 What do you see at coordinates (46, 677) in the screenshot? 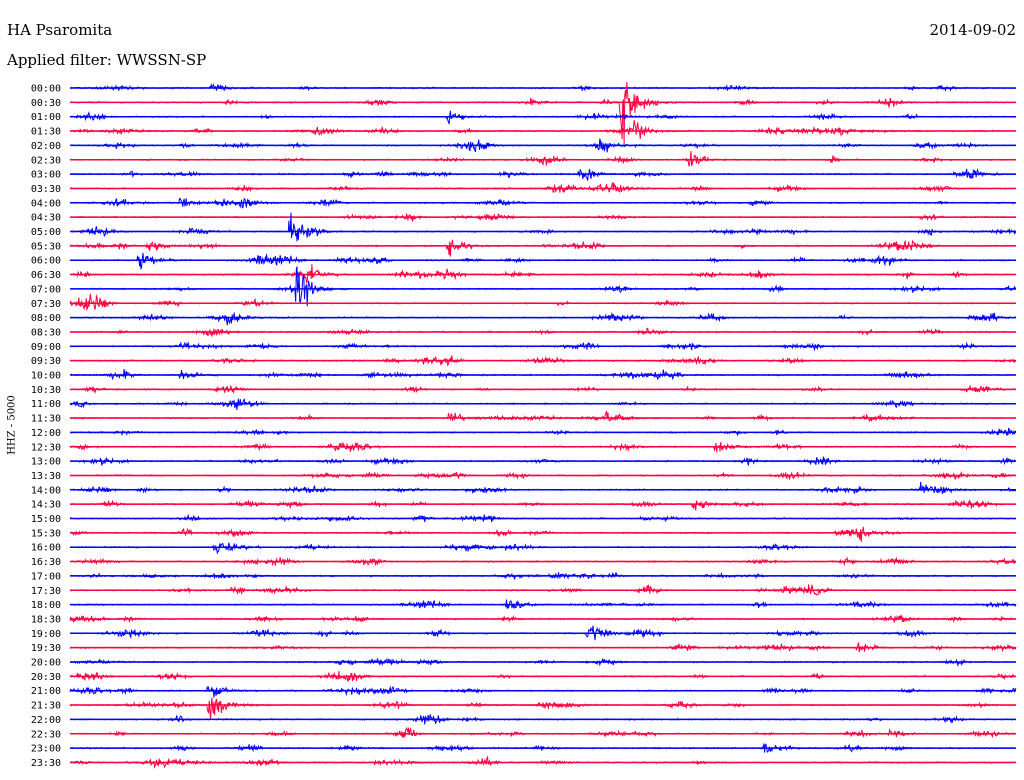
I see `time-label: 20:30` at bounding box center [46, 677].